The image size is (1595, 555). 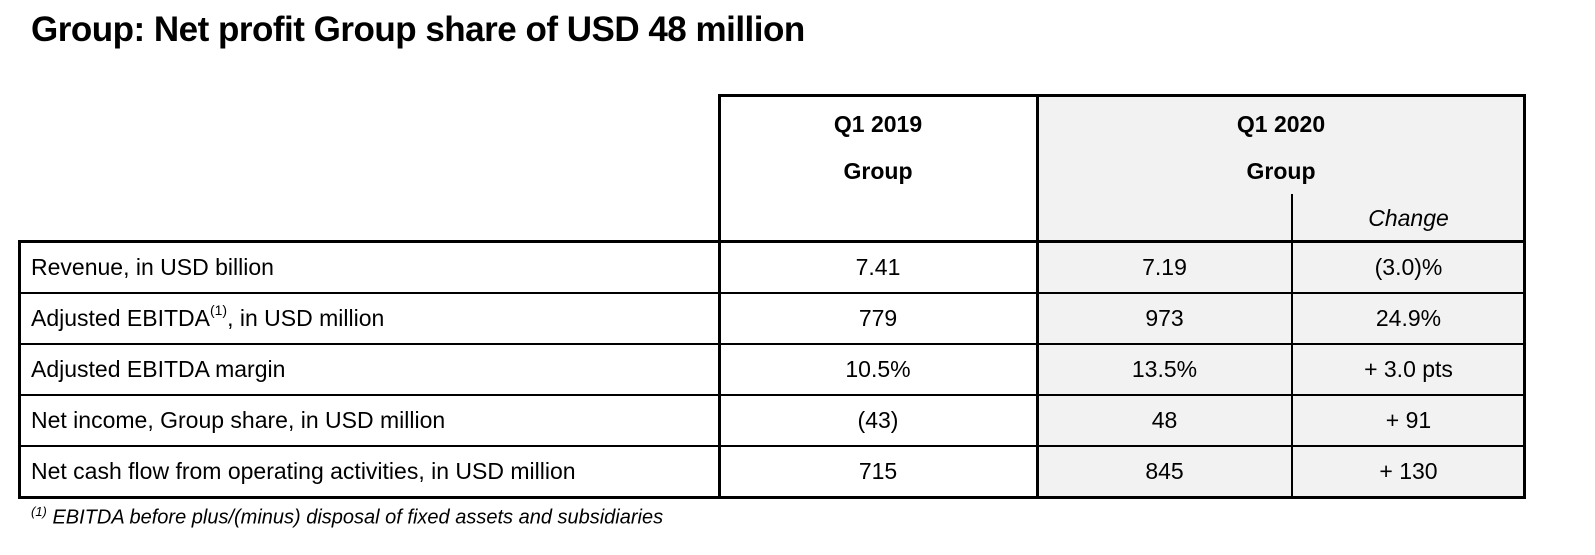 I want to click on value-change: (3.0)%, so click(x=1408, y=267).